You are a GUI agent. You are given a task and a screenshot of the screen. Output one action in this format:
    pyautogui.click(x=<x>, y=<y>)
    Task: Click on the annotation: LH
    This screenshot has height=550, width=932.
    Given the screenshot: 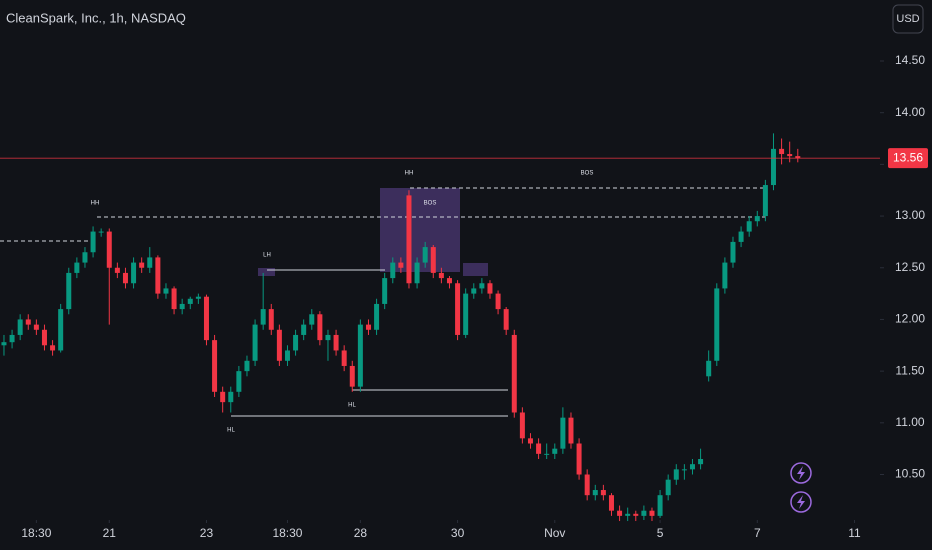 What is the action you would take?
    pyautogui.click(x=267, y=256)
    